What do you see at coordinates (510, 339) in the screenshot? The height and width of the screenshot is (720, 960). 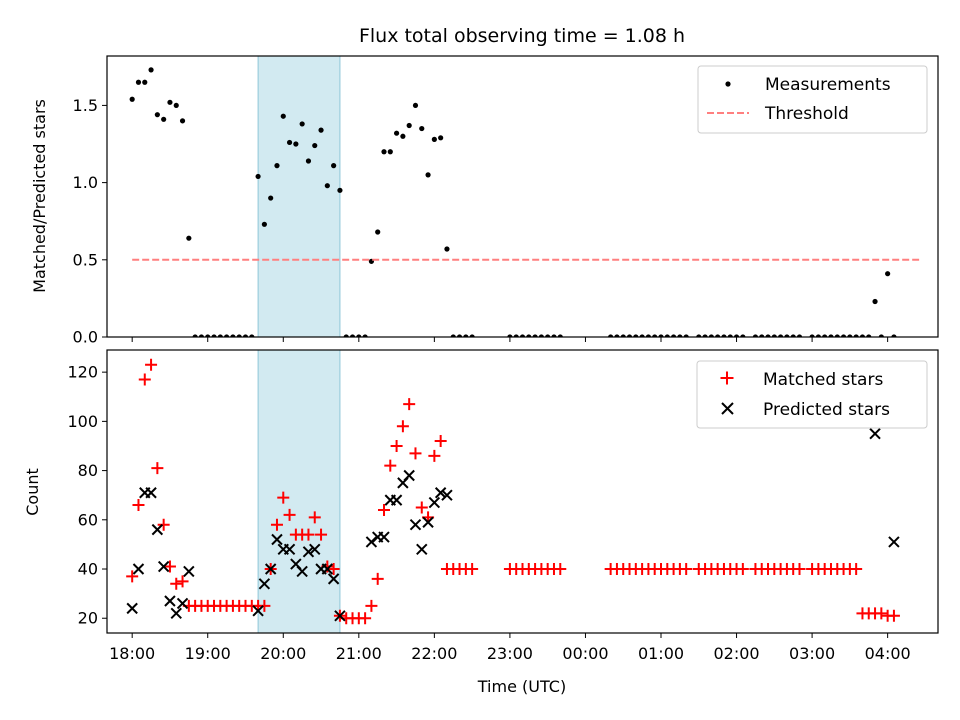 I see `top-x-axis-ticks` at bounding box center [510, 339].